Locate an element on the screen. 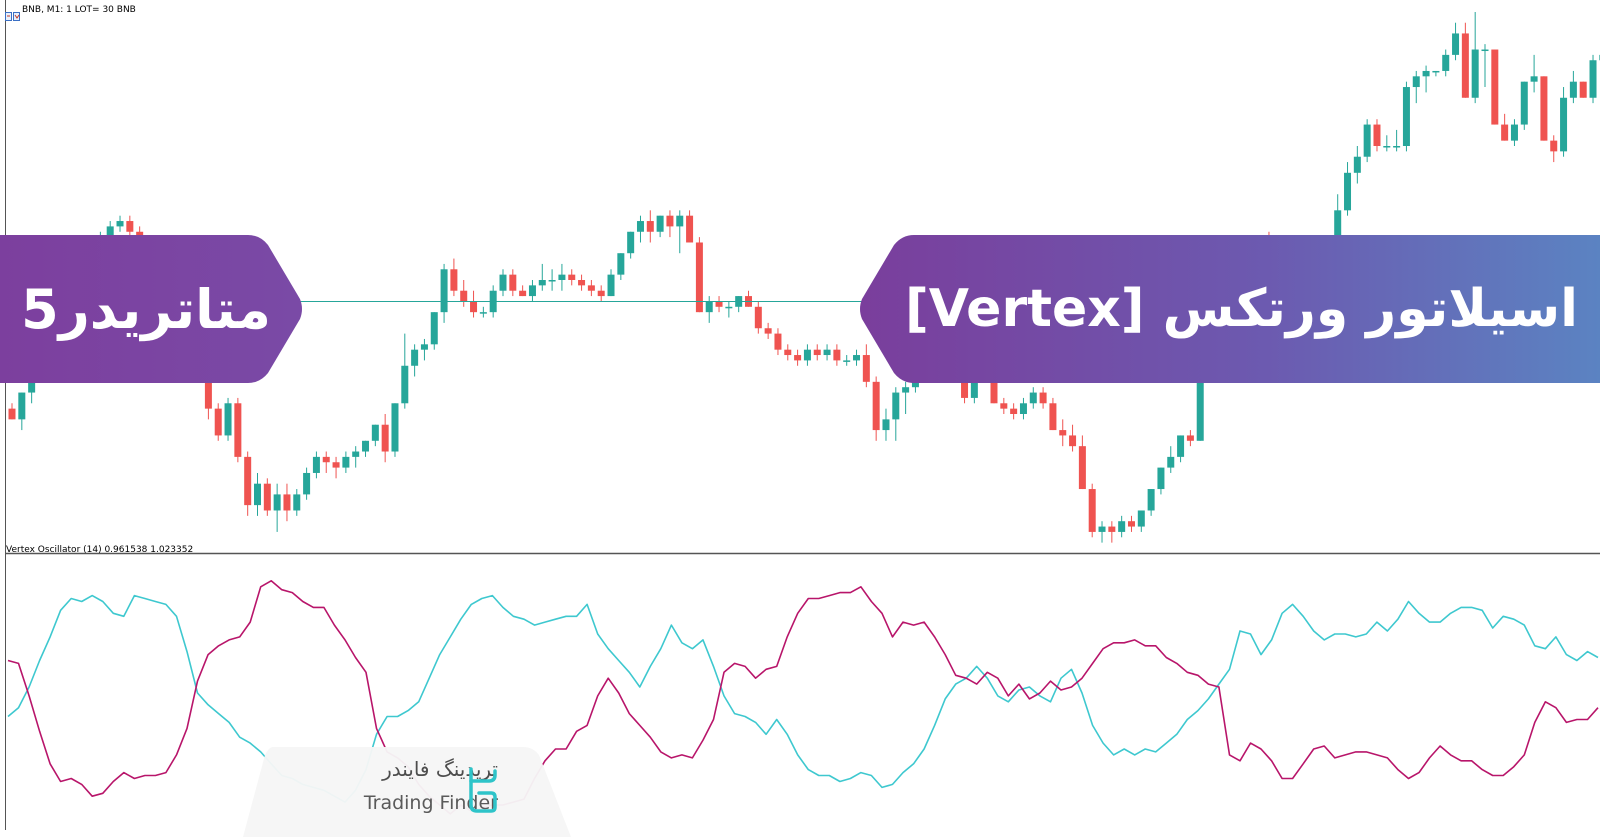  trading-finder-watermark: تریدینگ فایندر Trading Finder is located at coordinates (407, 792).